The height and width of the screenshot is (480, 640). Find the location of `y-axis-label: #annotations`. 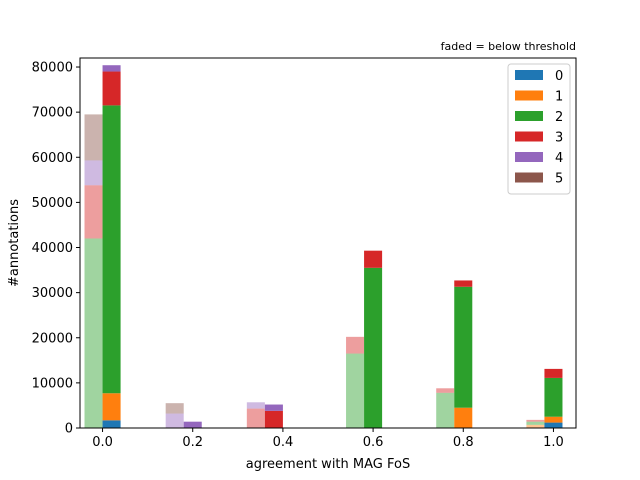

y-axis-label: #annotations is located at coordinates (14, 243).